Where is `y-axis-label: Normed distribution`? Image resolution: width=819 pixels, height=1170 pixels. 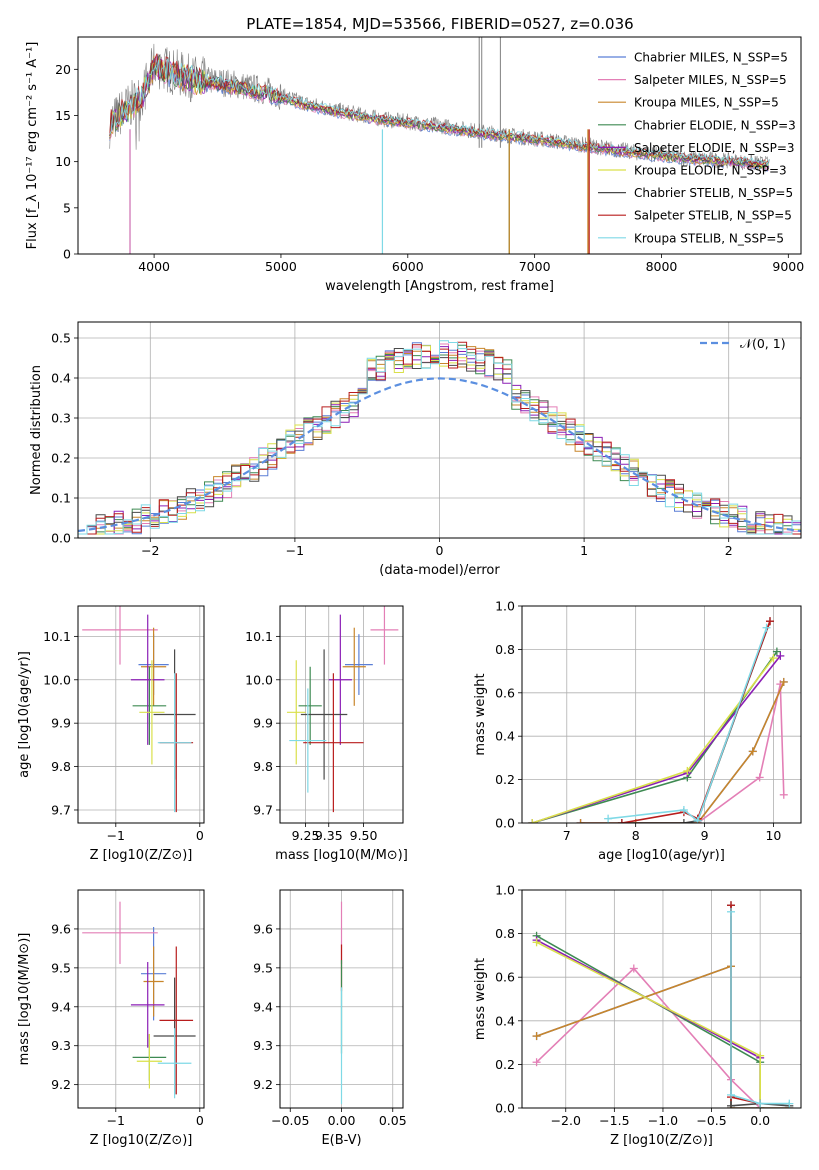 y-axis-label: Normed distribution is located at coordinates (36, 430).